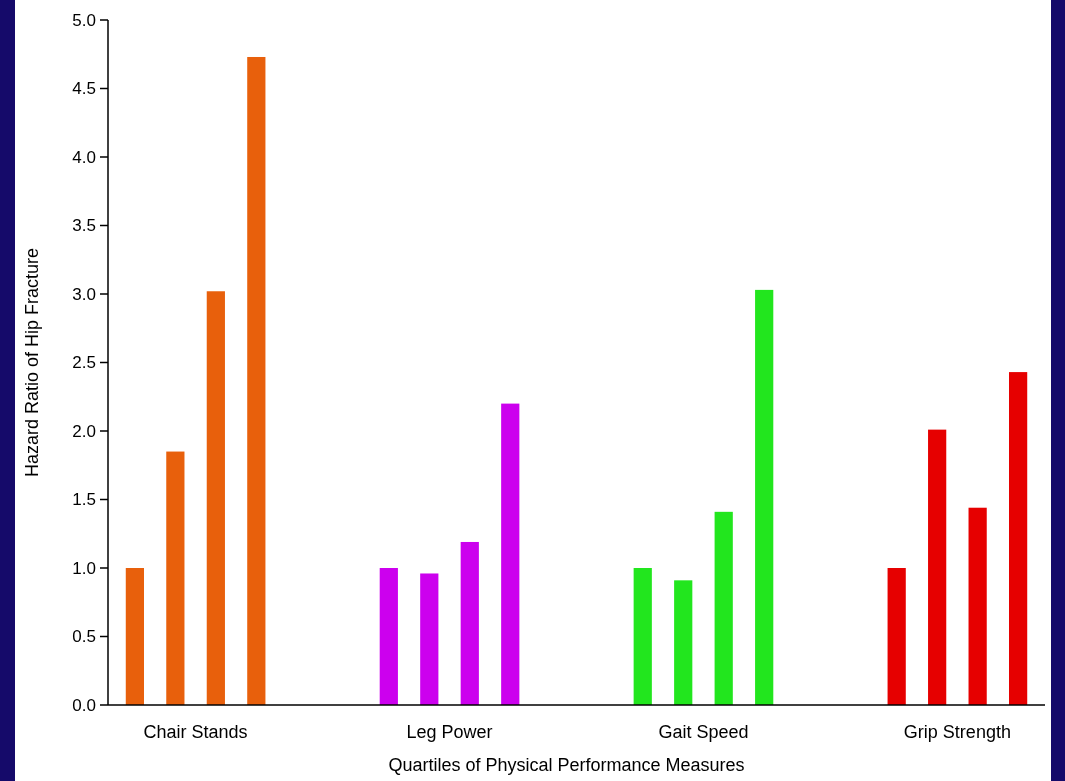  What do you see at coordinates (84, 431) in the screenshot?
I see `y-tick-label: 2.0` at bounding box center [84, 431].